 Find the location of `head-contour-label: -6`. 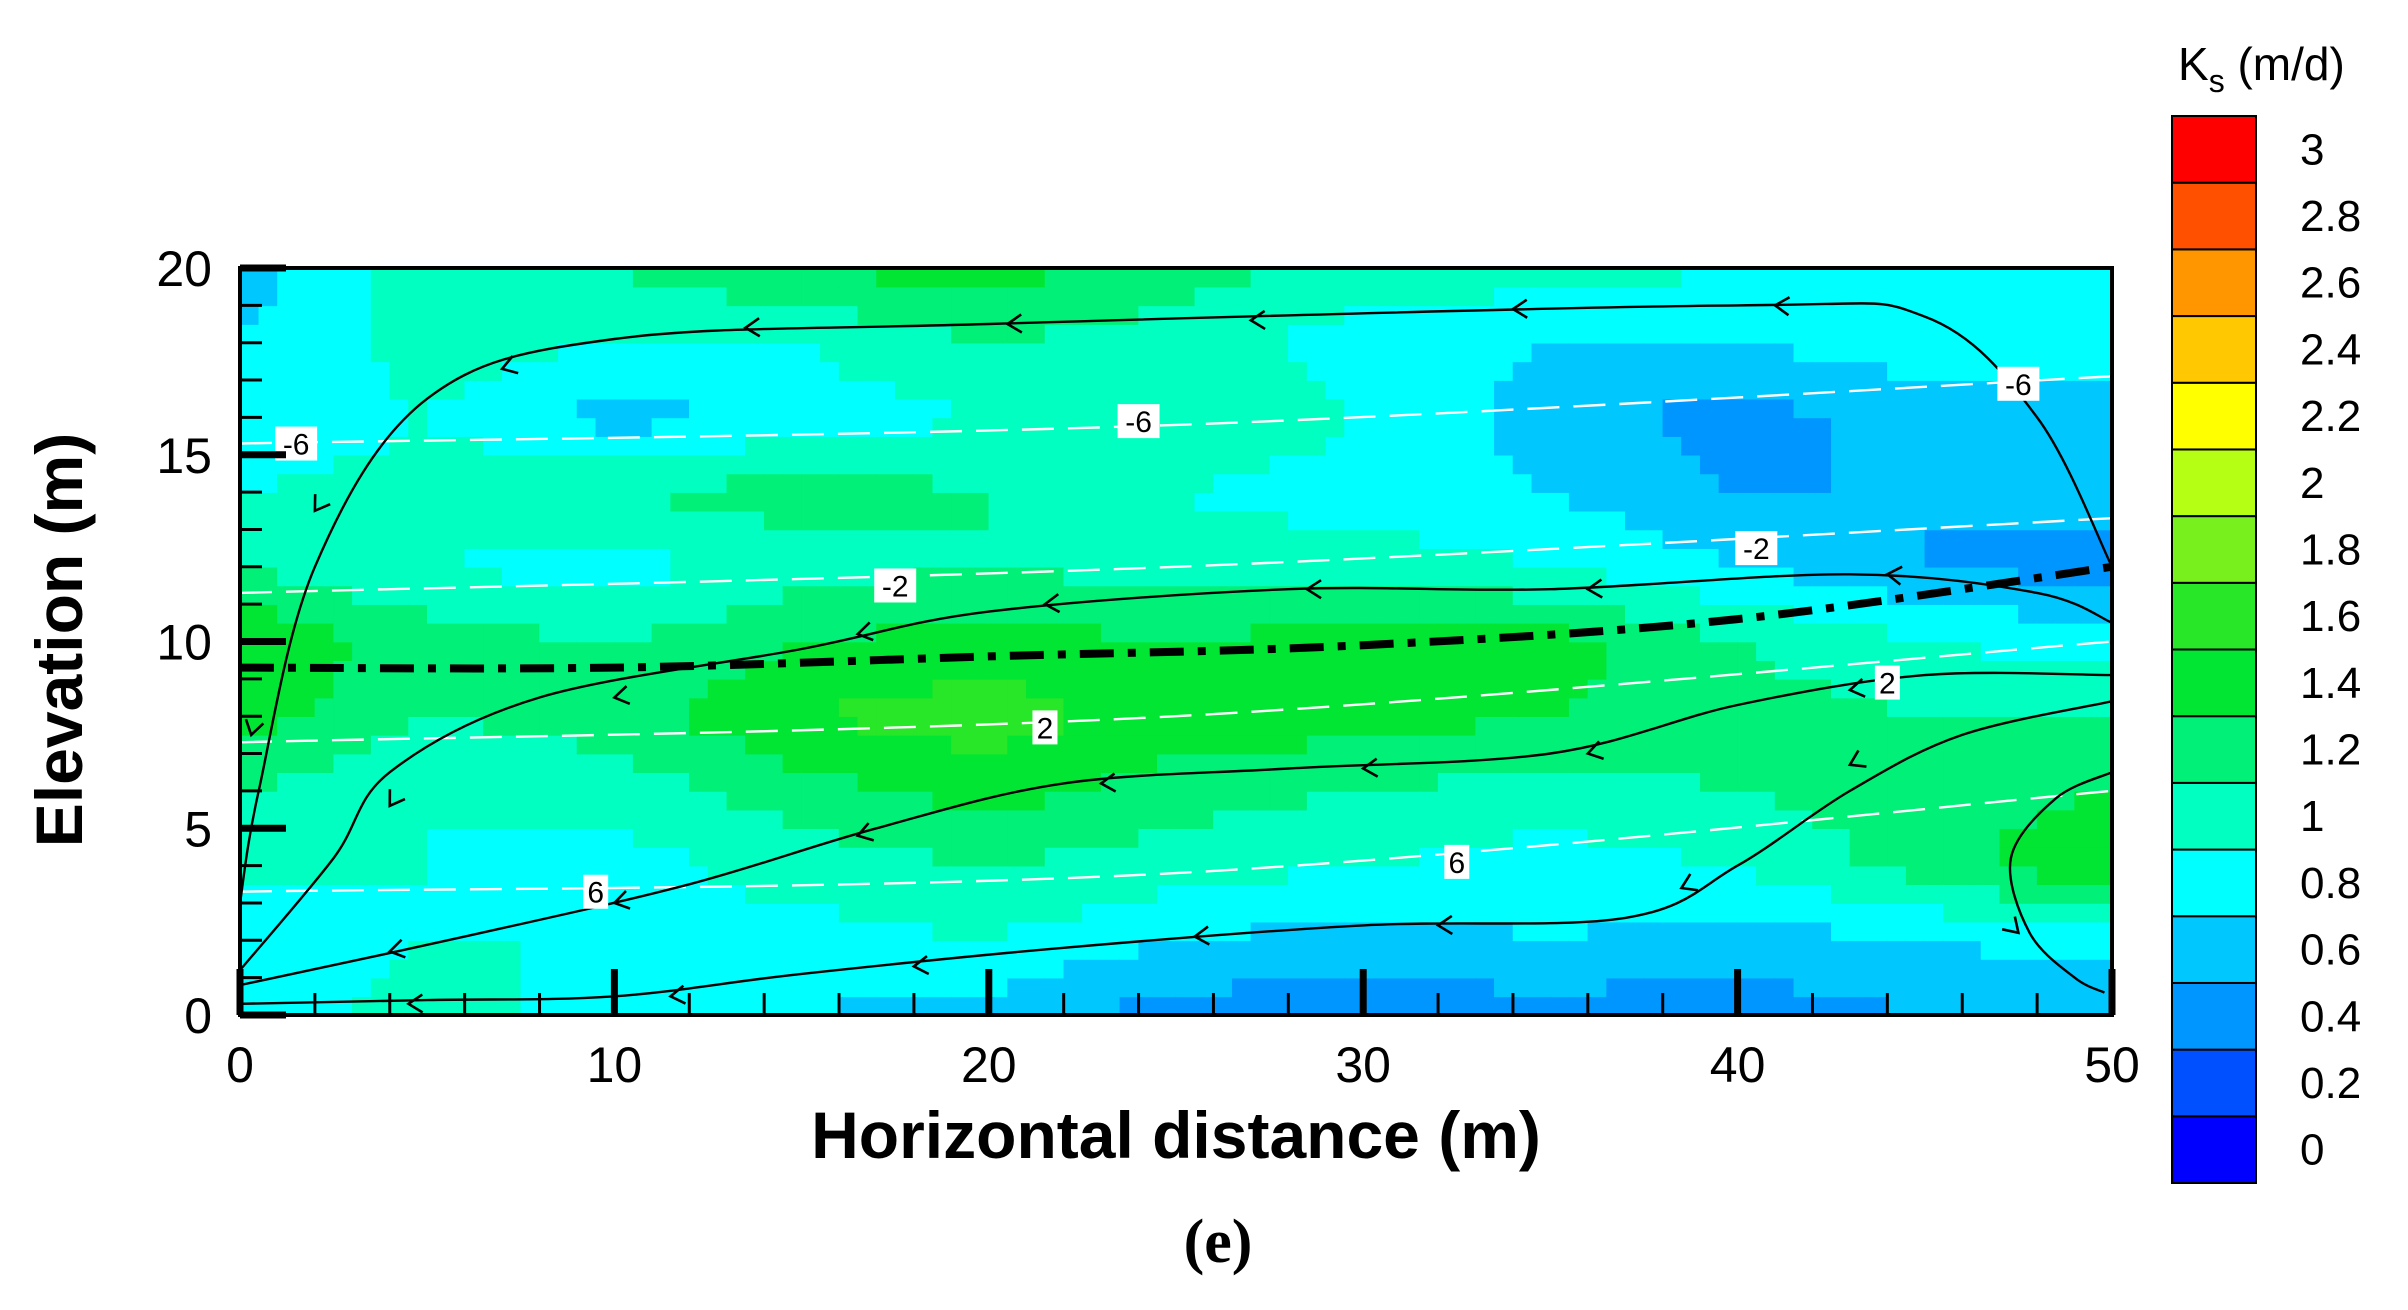

head-contour-label: -6 is located at coordinates (296, 445).